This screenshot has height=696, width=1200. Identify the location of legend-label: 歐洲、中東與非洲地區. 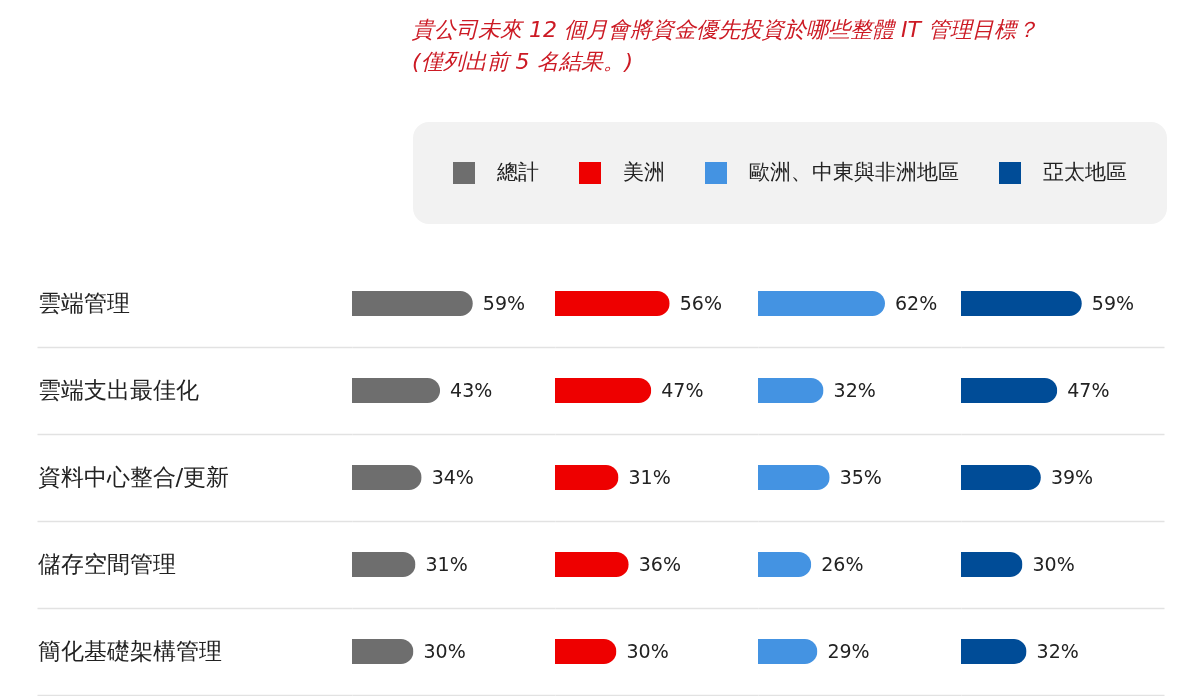
(854, 172).